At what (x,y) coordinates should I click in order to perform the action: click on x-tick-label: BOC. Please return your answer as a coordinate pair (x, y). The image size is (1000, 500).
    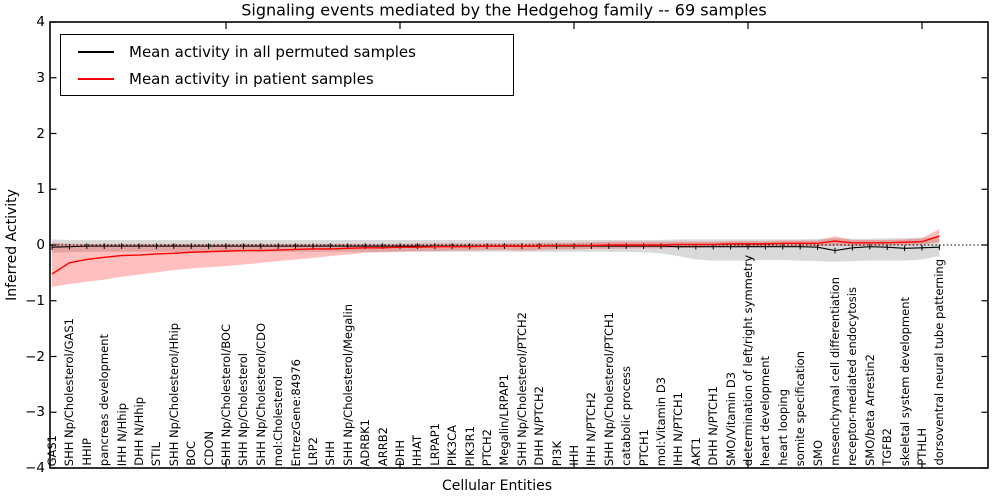
    Looking at the image, I should click on (191, 453).